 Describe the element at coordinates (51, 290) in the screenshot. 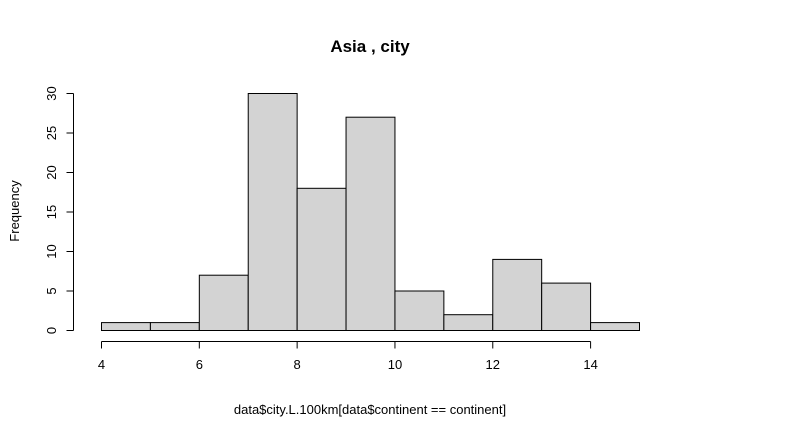

I see `y-tick-label-5: 5` at that location.